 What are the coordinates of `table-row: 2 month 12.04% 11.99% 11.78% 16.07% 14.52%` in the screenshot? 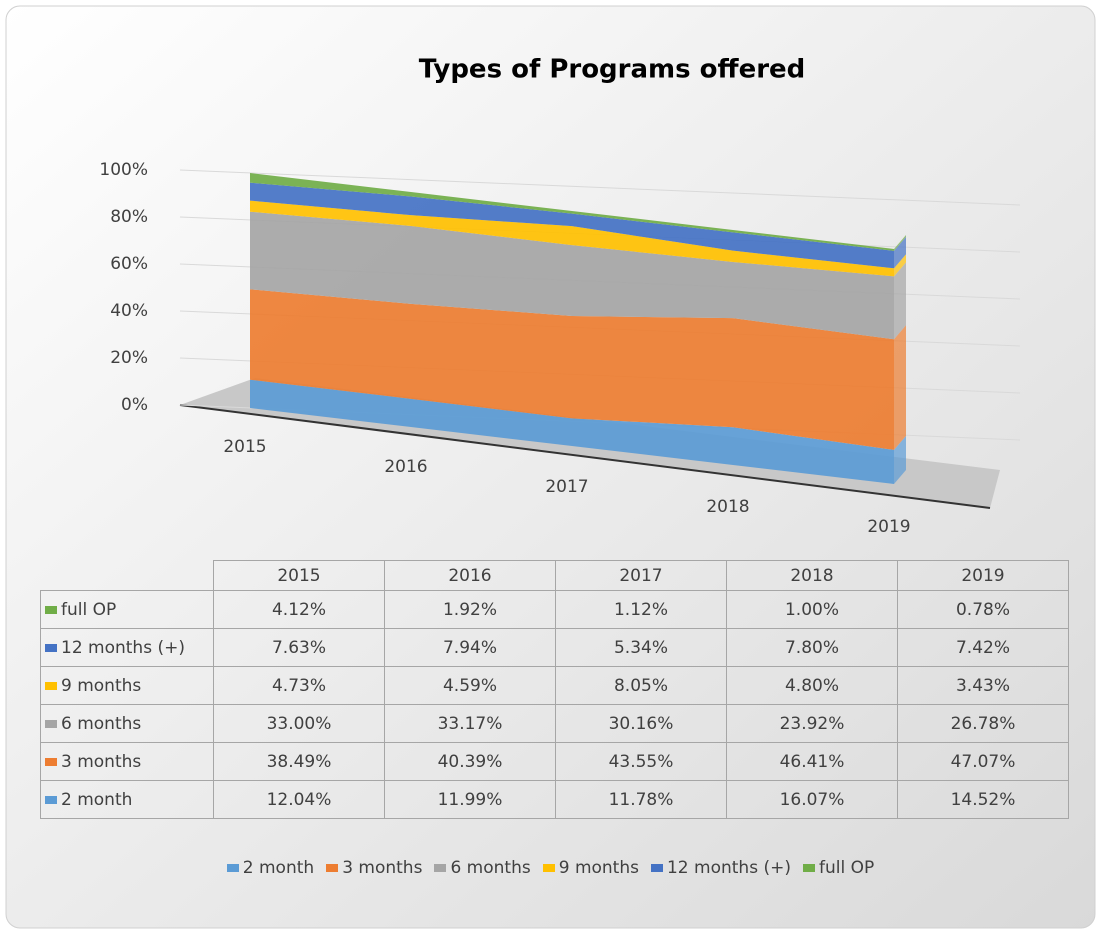 It's located at (554, 799).